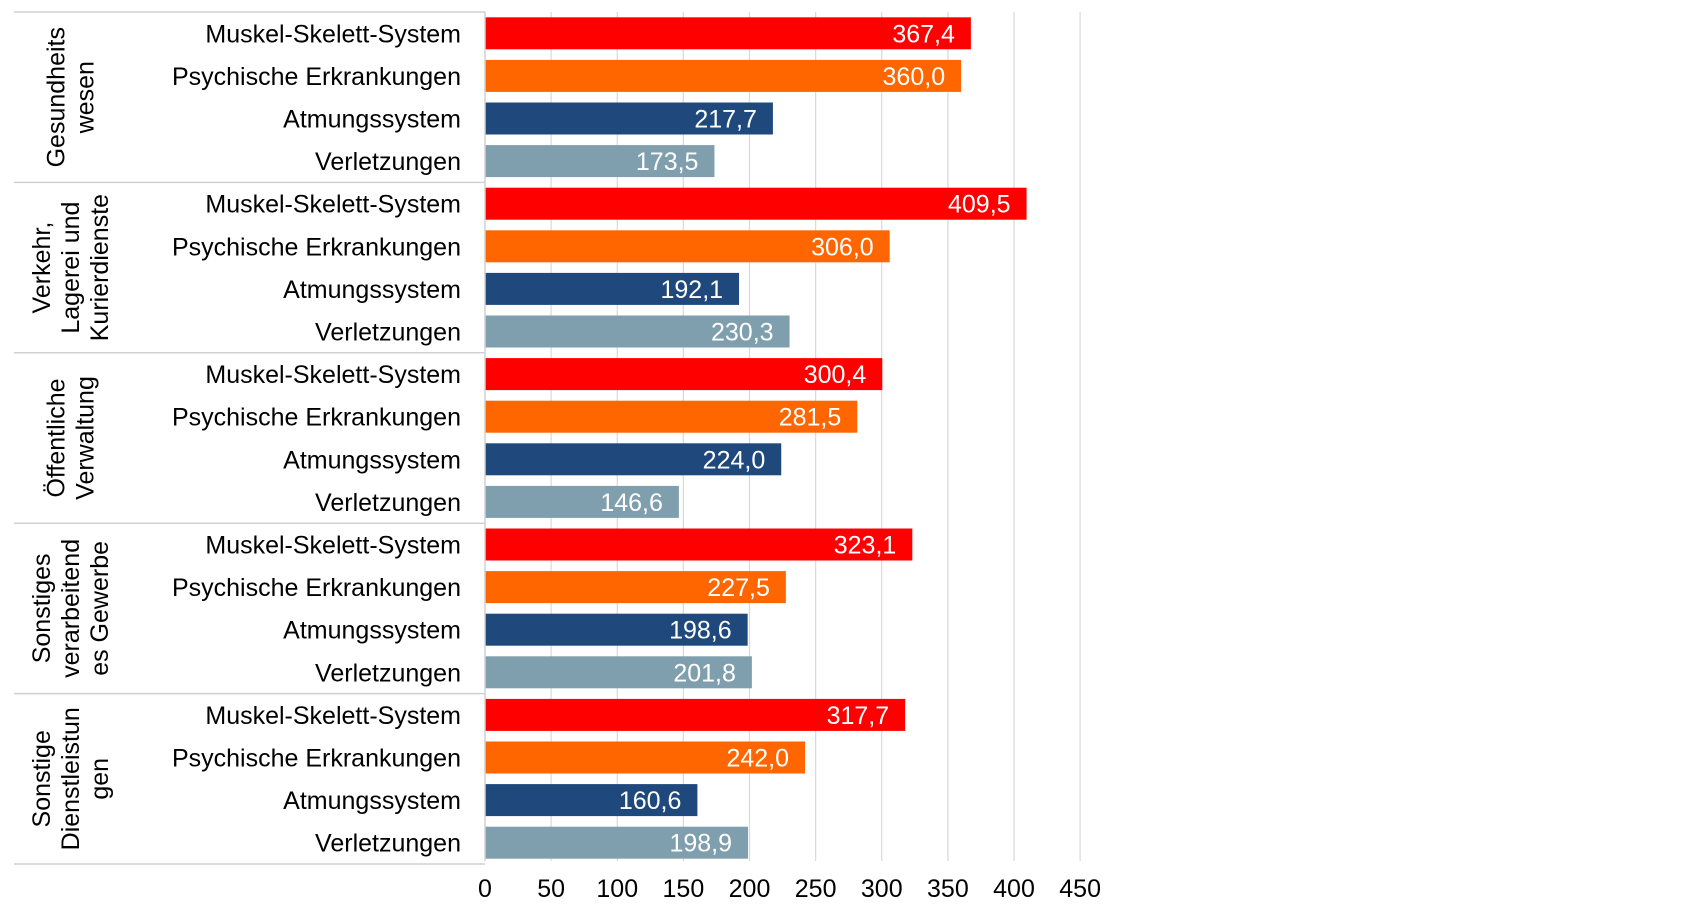 The image size is (1706, 914). What do you see at coordinates (57, 437) in the screenshot?
I see `group-label-line: Öffentliche` at bounding box center [57, 437].